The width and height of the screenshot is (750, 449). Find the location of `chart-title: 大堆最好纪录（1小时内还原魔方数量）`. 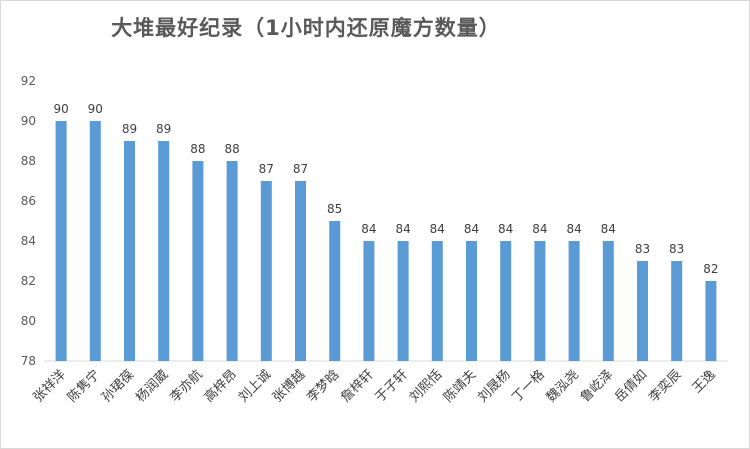

chart-title: 大堆最好纪录（1小时内还原魔方数量） is located at coordinates (306, 28).